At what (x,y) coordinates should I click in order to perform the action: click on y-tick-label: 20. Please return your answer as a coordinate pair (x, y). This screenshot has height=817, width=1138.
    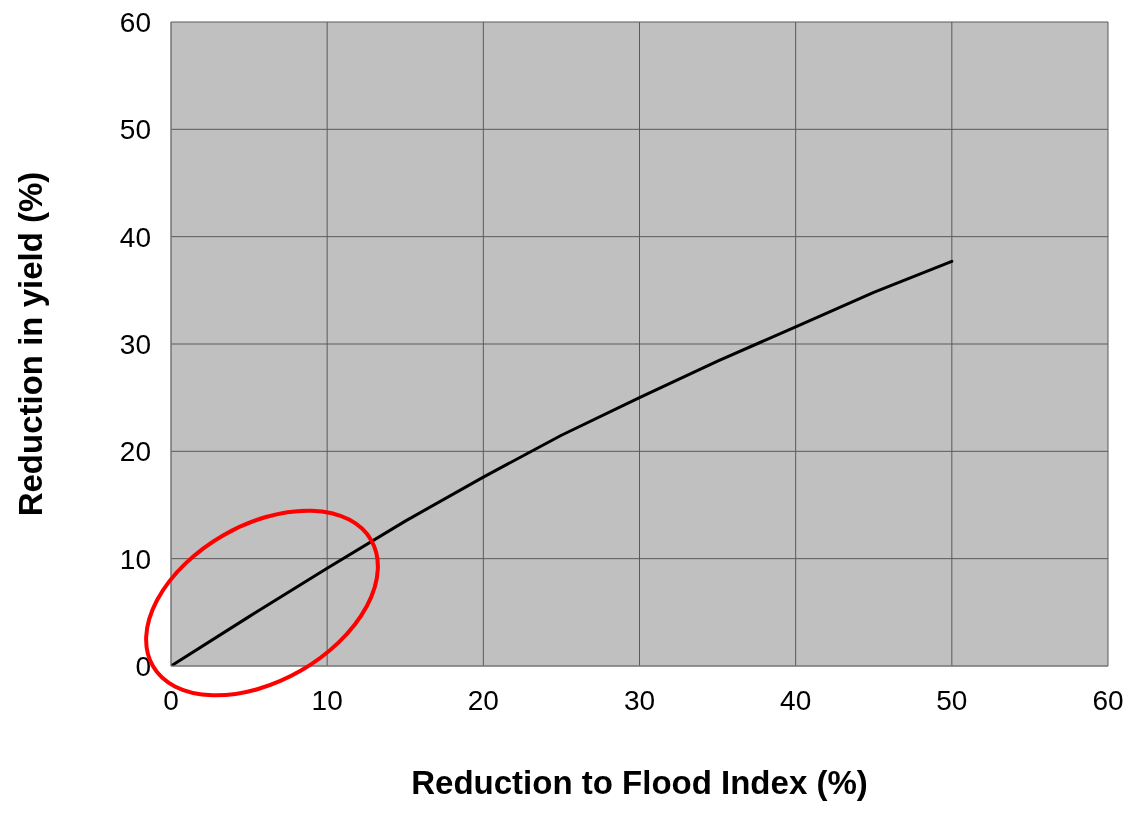
    Looking at the image, I should click on (135, 452).